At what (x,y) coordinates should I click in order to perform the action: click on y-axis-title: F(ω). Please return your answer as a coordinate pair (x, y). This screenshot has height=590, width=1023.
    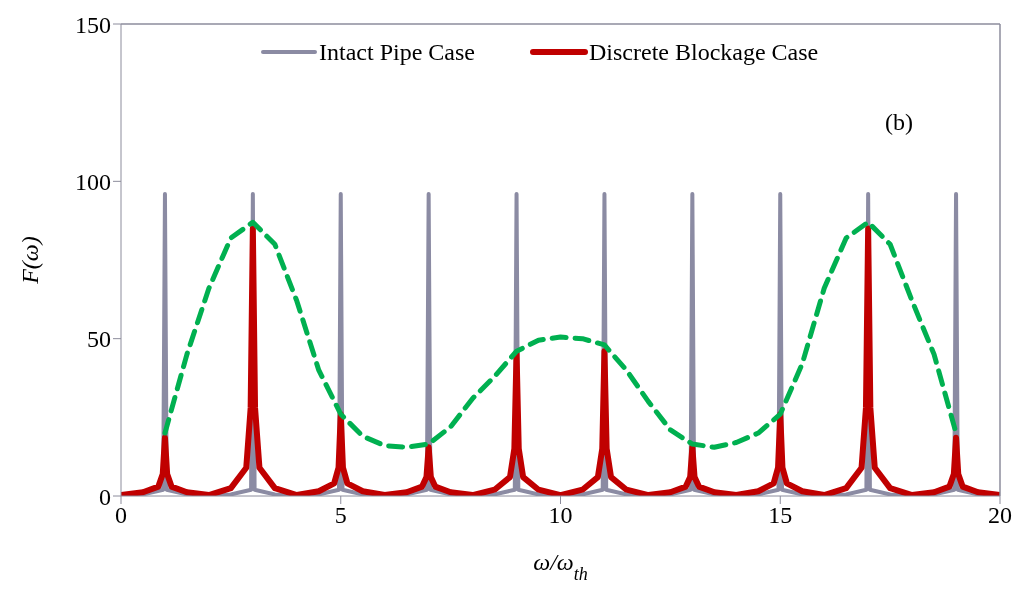
    Looking at the image, I should click on (30, 260).